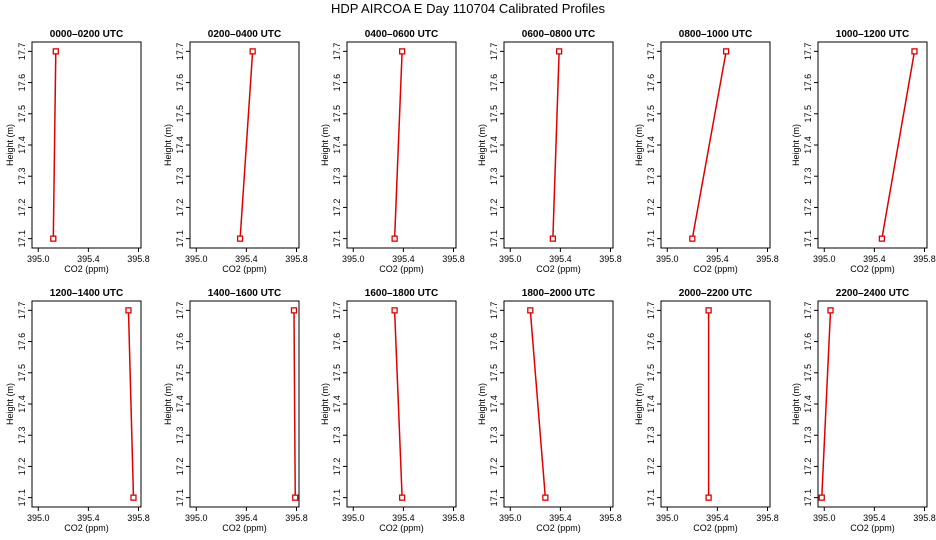 Image resolution: width=936 pixels, height=540 pixels. Describe the element at coordinates (558, 293) in the screenshot. I see `panel-title: 1800–2000 UTC` at that location.